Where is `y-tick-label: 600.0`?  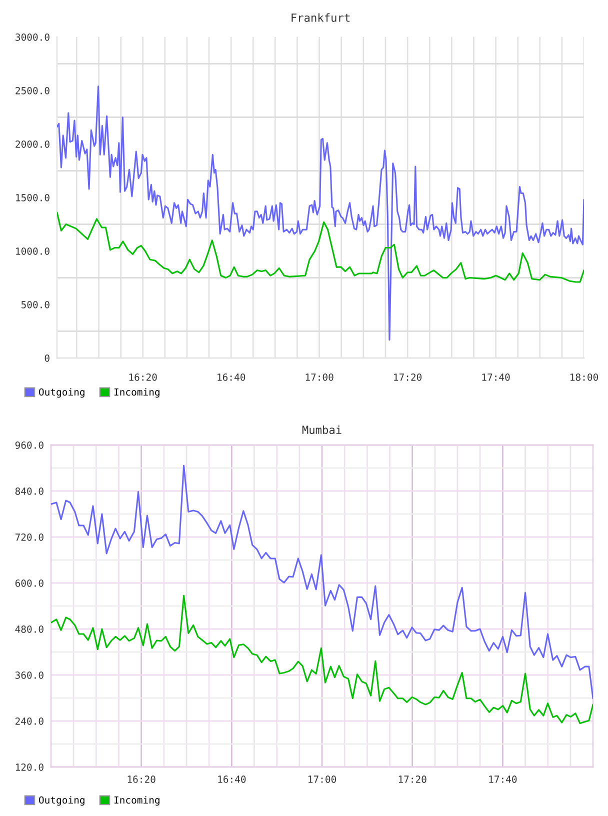 y-tick-label: 600.0 is located at coordinates (29, 583).